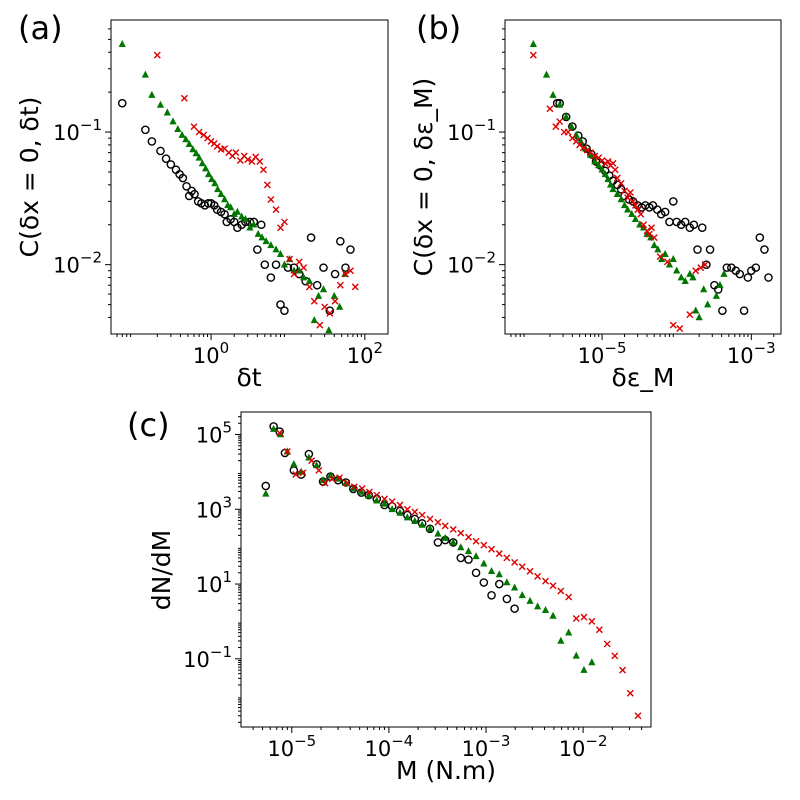 The image size is (800, 800). I want to click on x-tick-label-exp: 2, so click(378, 348).